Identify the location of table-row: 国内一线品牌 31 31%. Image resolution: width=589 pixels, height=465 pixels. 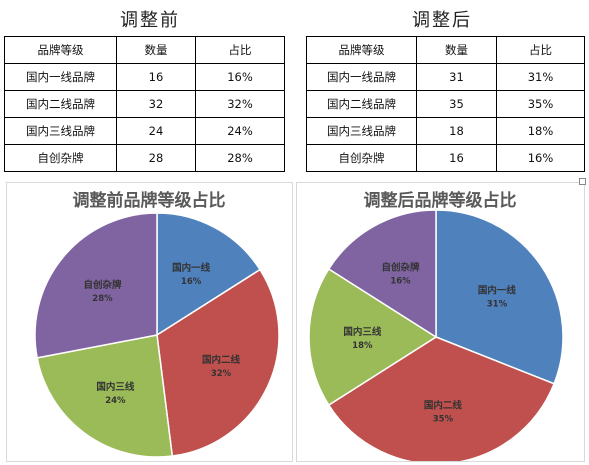
(445, 77).